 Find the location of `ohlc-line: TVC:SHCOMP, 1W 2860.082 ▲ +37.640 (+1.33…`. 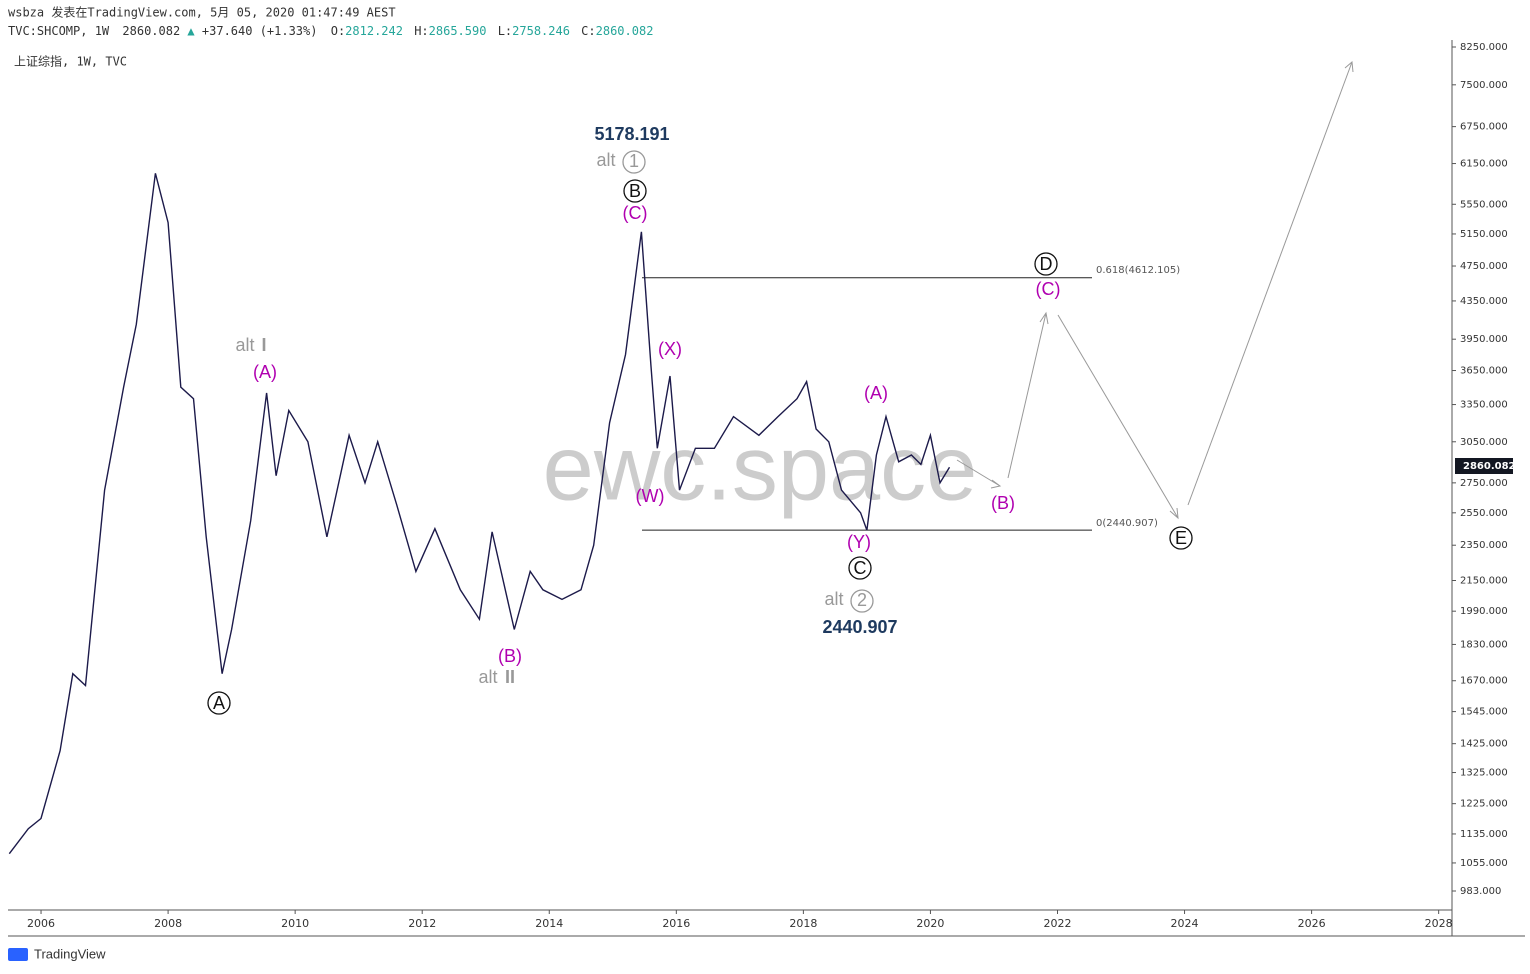

ohlc-line: TVC:SHCOMP, 1W 2860.082 ▲ +37.640 (+1.33… is located at coordinates (330, 31).